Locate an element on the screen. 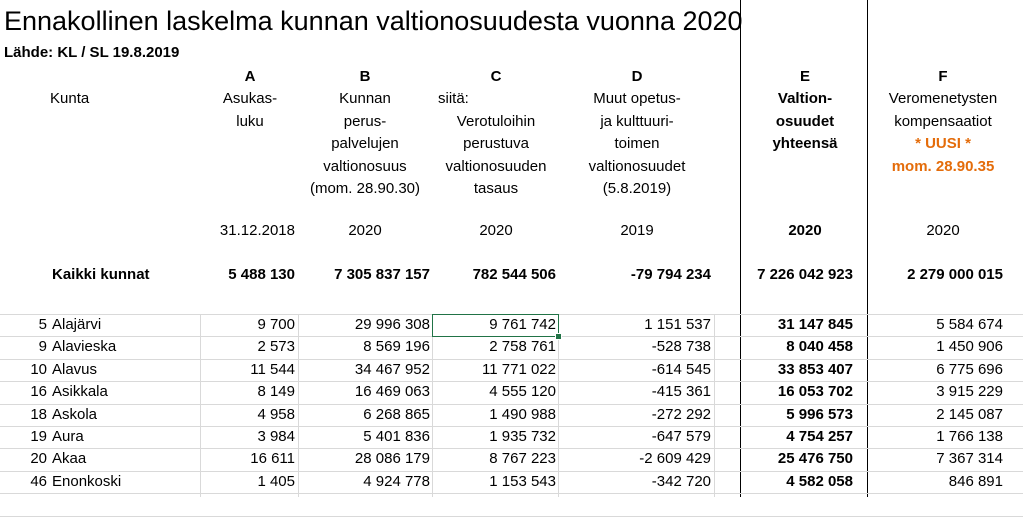 This screenshot has width=1023, height=517. municipality-name: Alavieska is located at coordinates (84, 347).